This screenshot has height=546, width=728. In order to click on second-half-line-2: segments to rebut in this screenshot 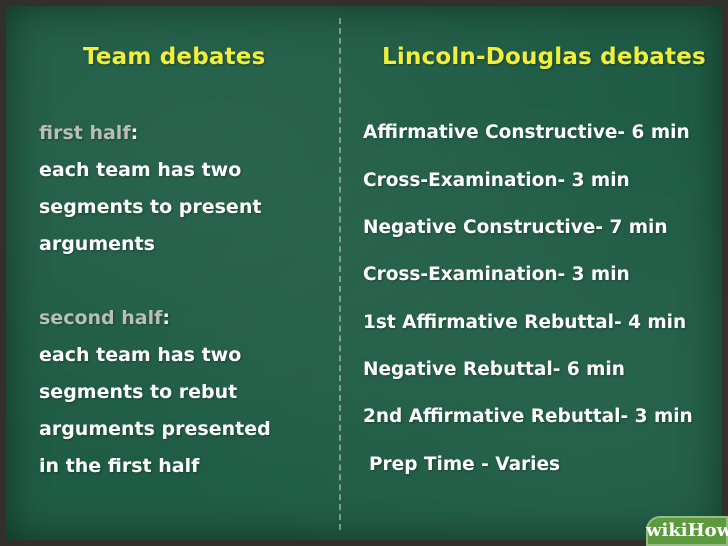, I will do `click(138, 392)`.